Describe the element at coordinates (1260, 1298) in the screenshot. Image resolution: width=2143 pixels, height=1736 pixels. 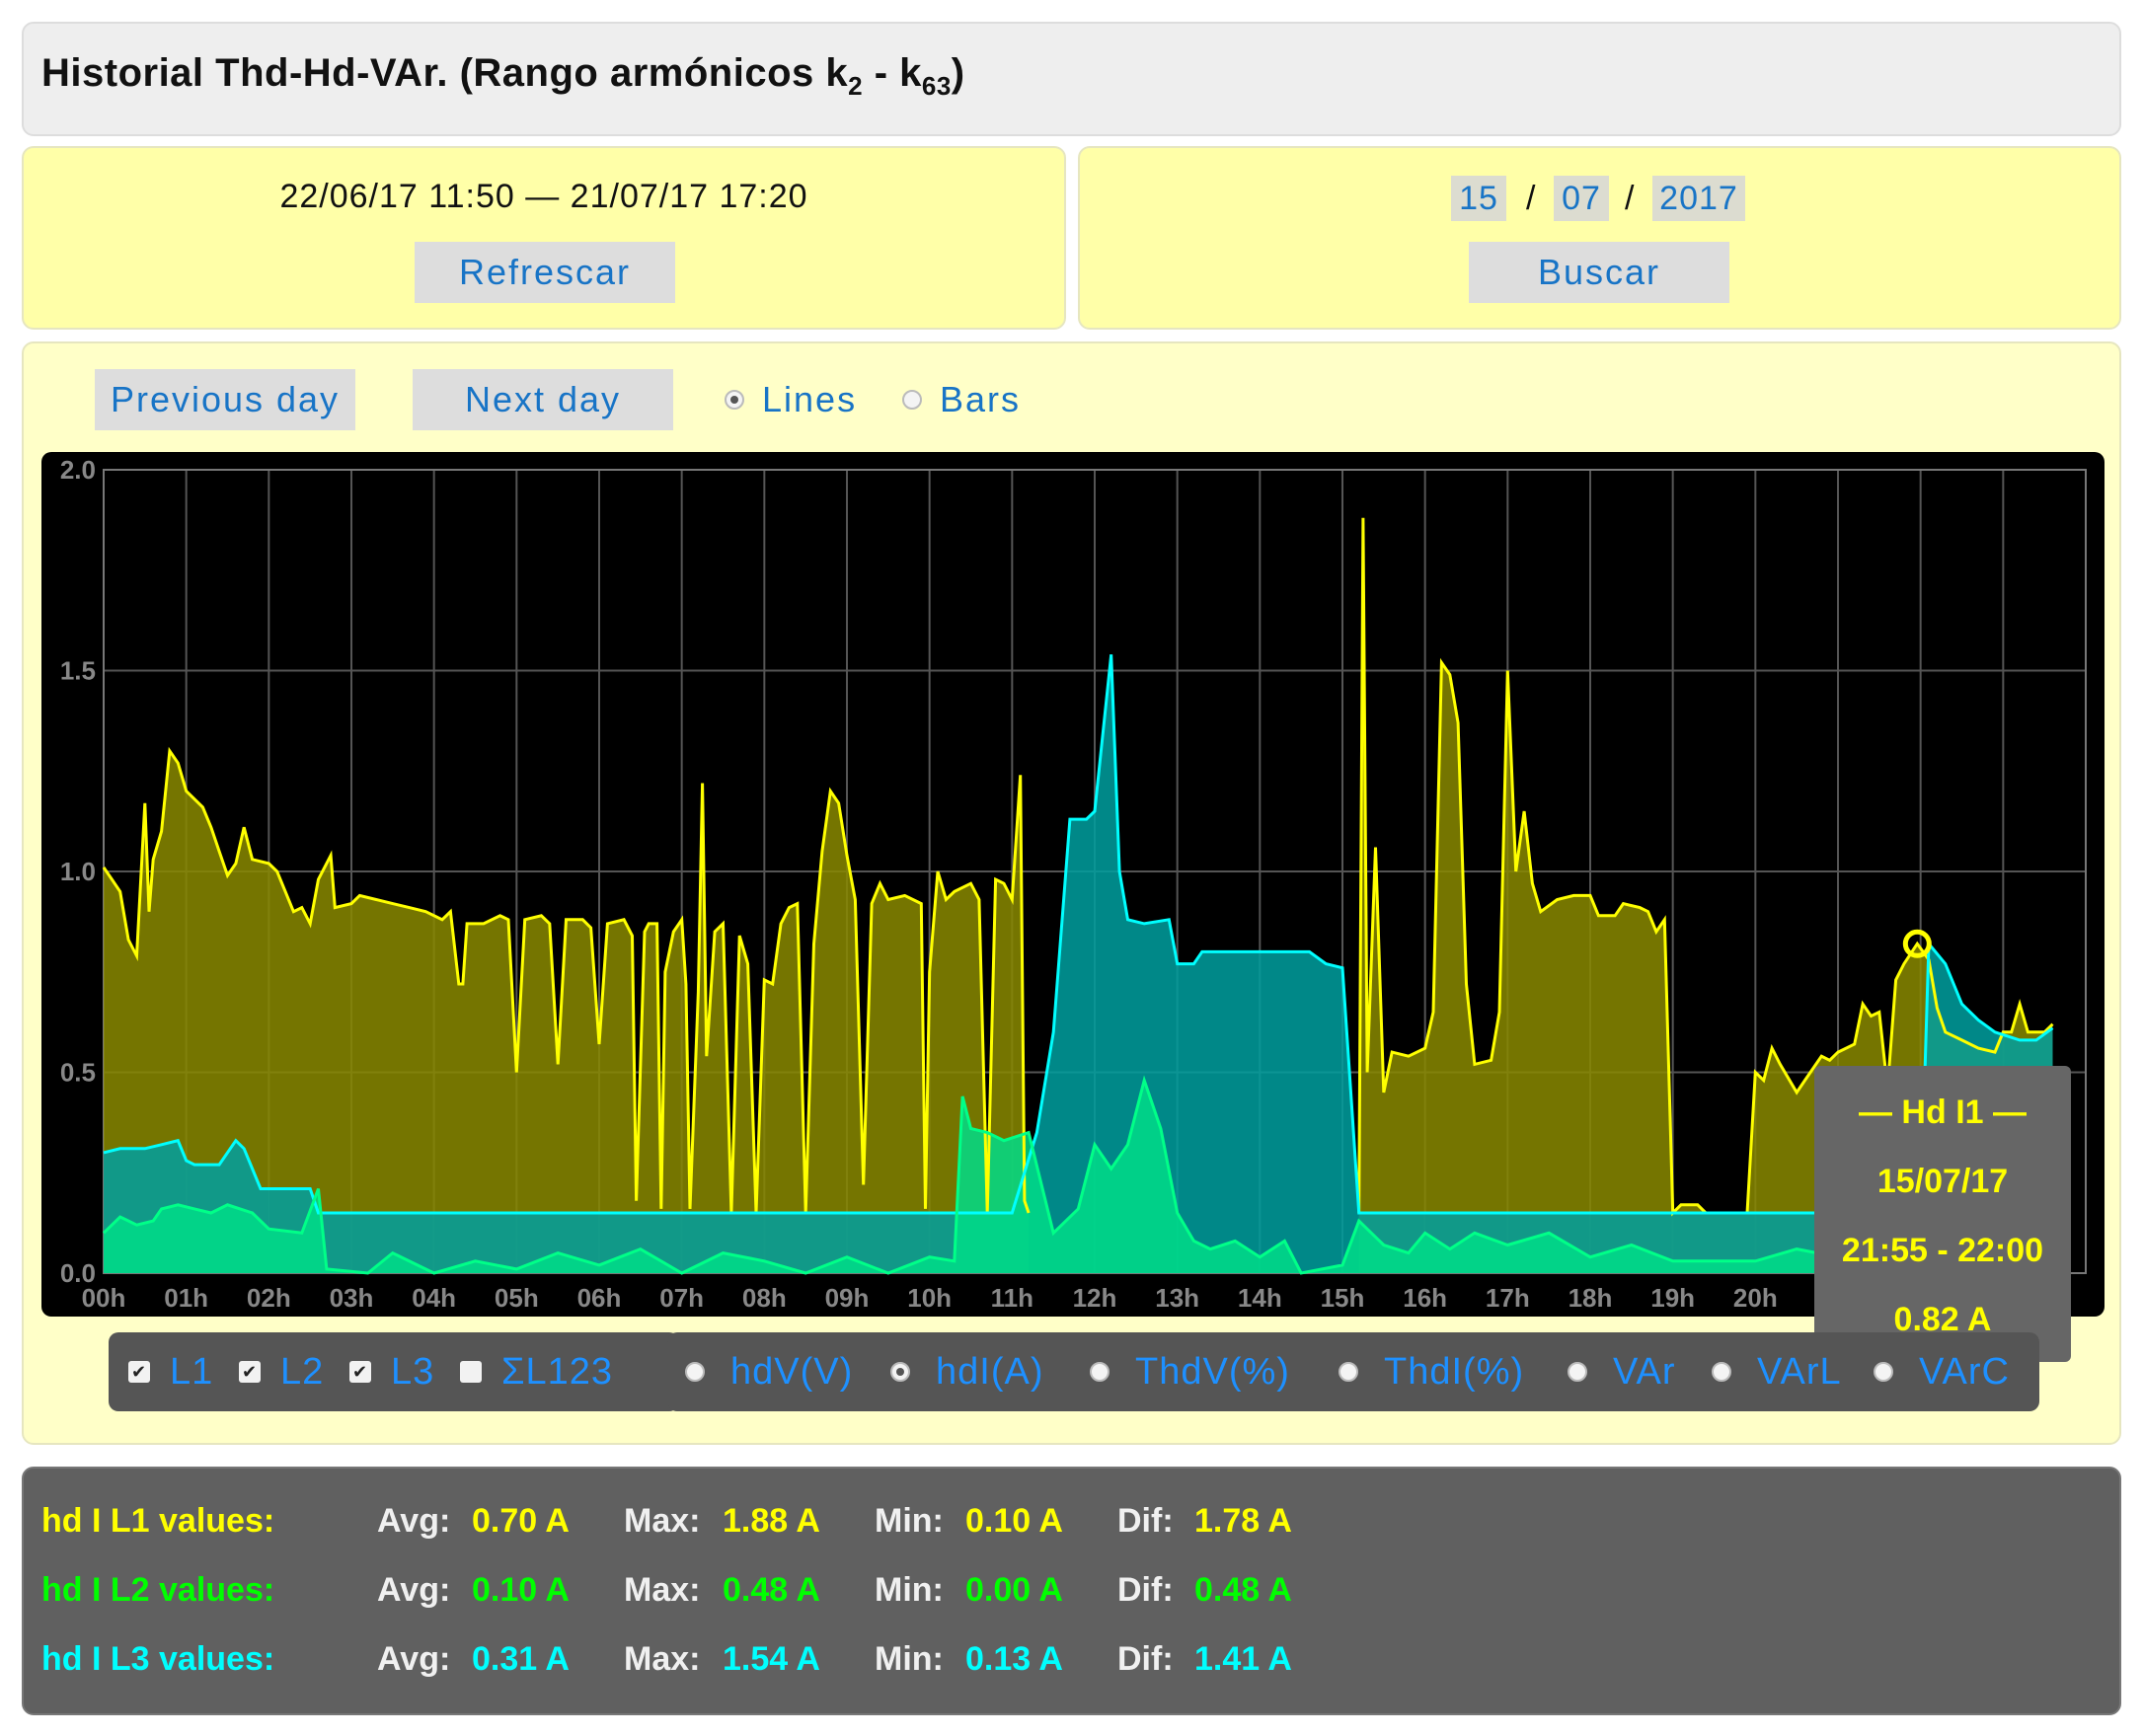
I see `x-tick-label: 14h` at that location.